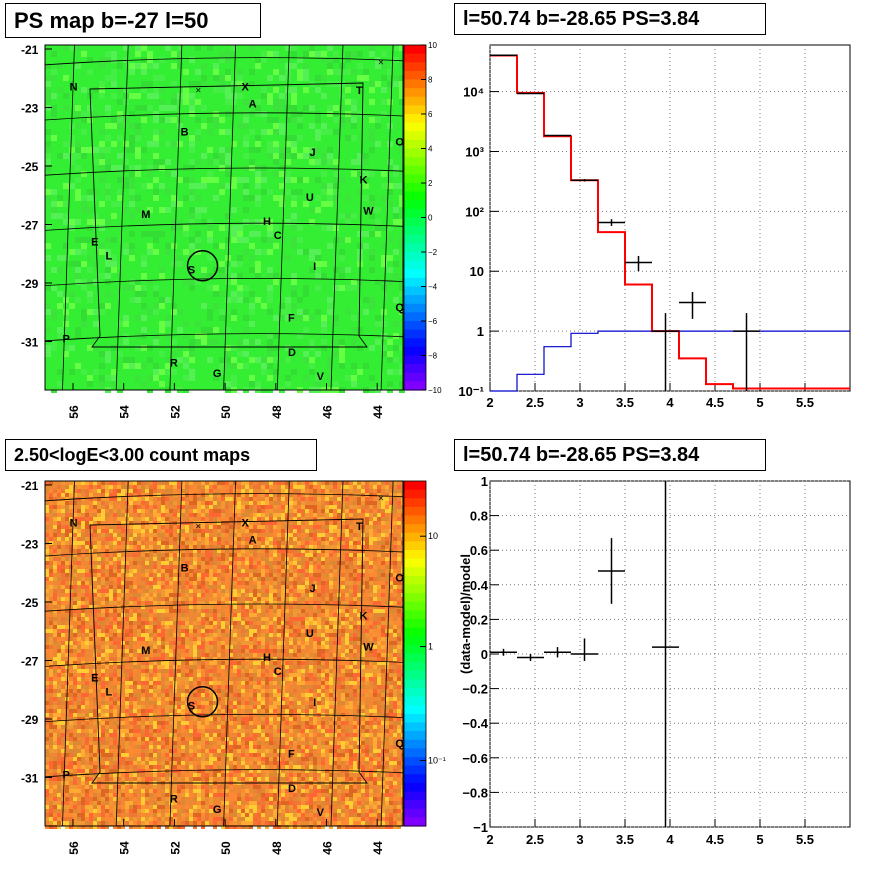 This screenshot has width=896, height=872. What do you see at coordinates (283, 217) in the screenshot?
I see `ps-map-longitude-line` at bounding box center [283, 217].